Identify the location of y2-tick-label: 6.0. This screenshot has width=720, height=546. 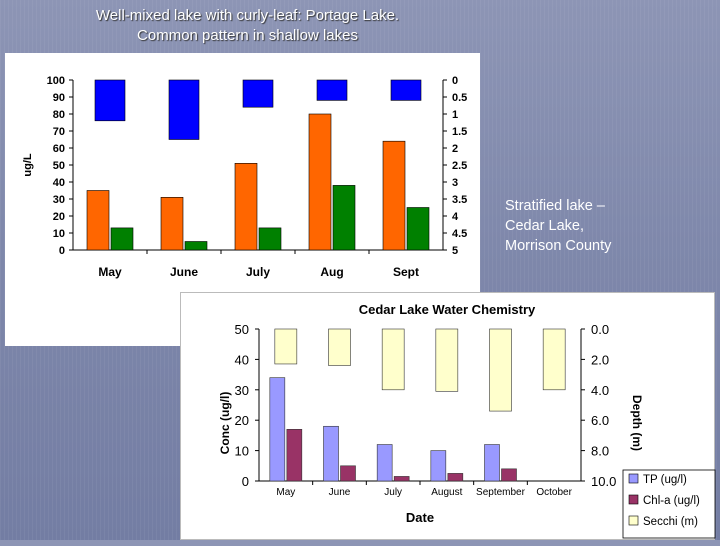
(600, 420).